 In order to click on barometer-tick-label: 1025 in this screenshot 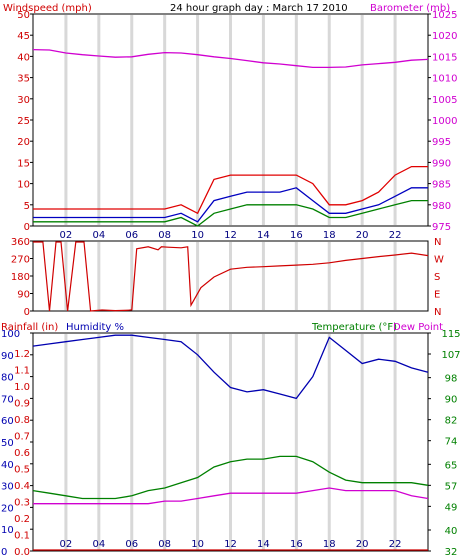, I will do `click(444, 15)`.